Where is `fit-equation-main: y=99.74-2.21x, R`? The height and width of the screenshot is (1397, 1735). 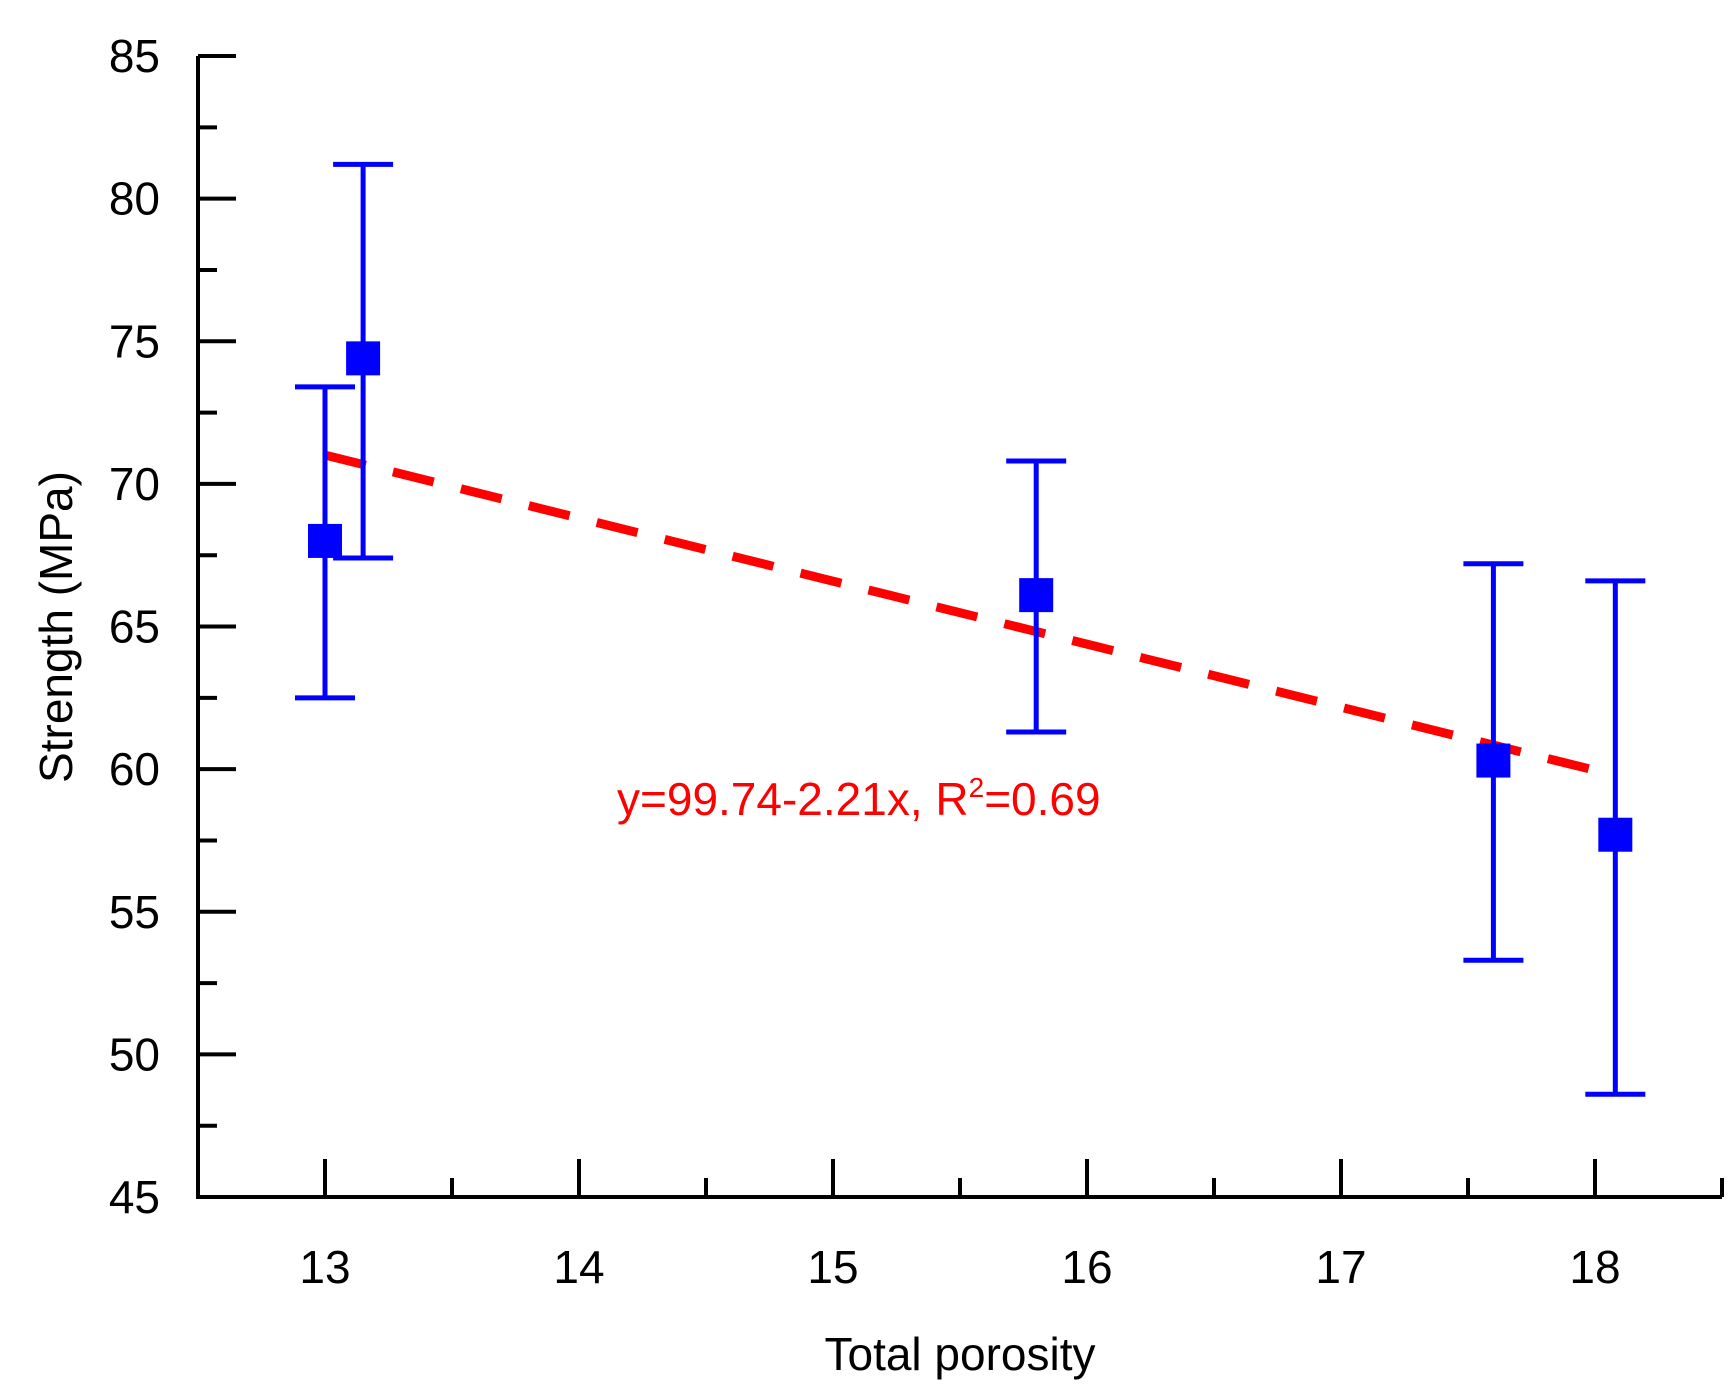
fit-equation-main: y=99.74-2.21x, R is located at coordinates (793, 799).